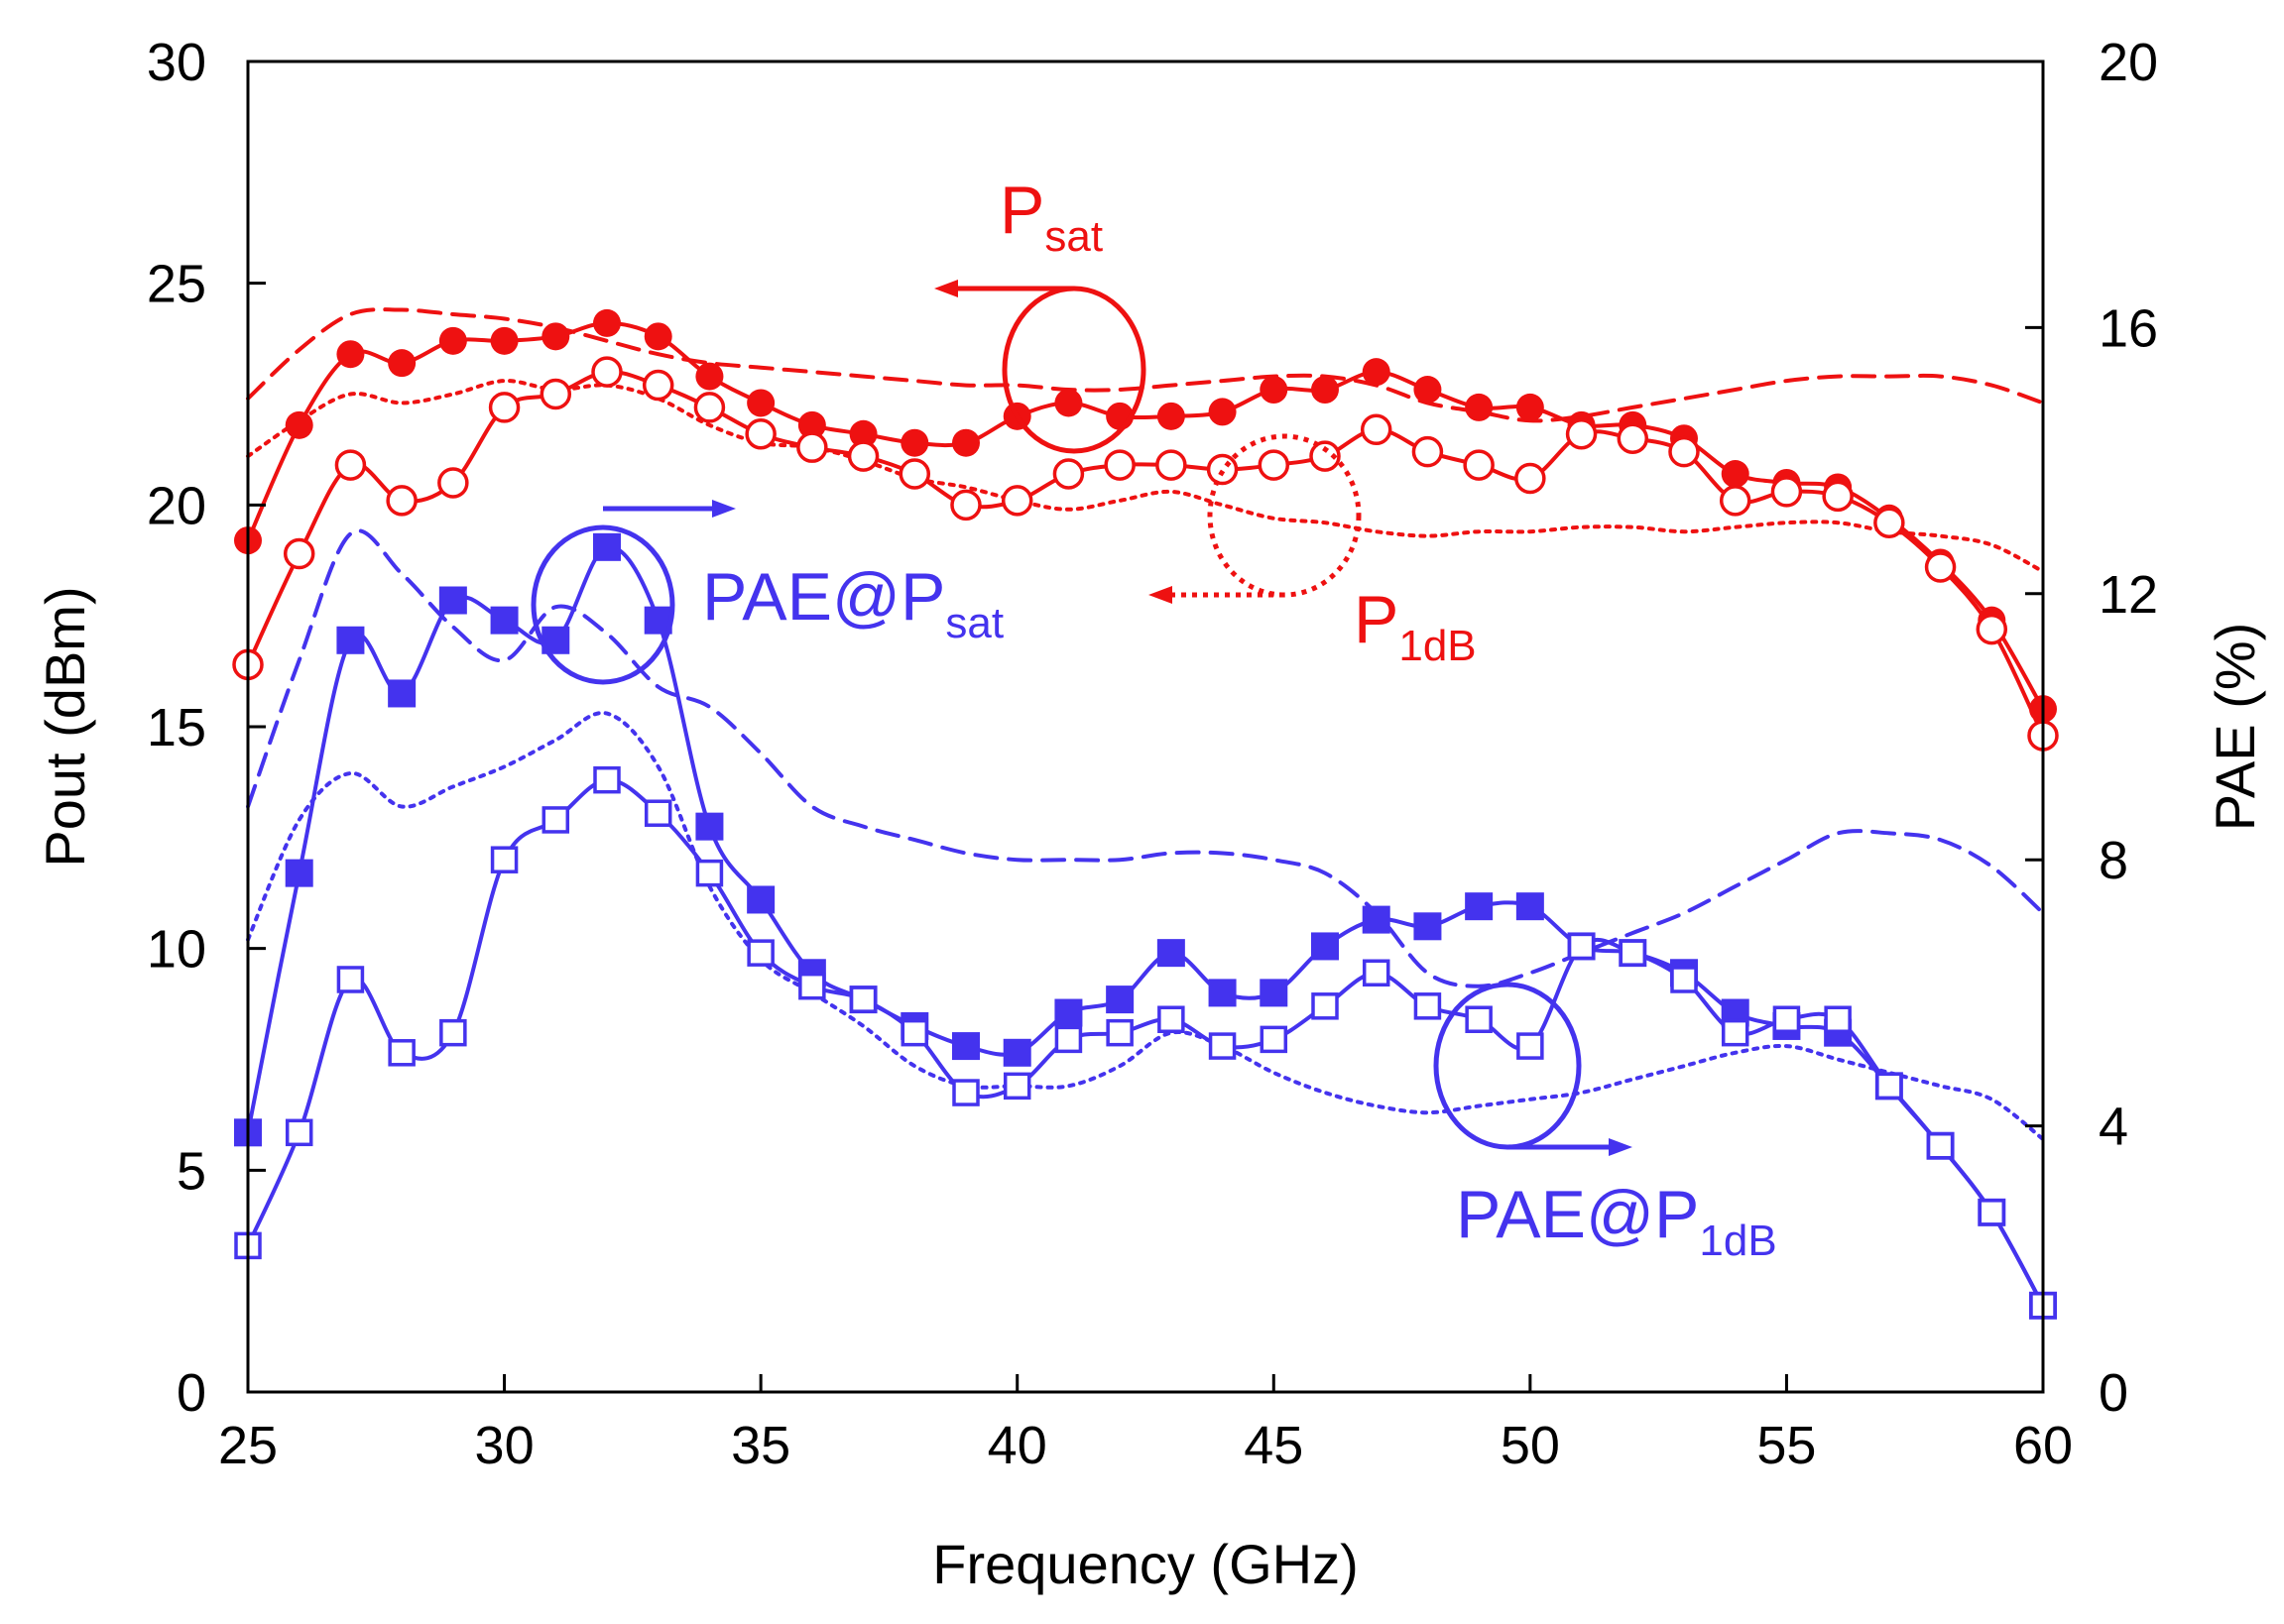 This screenshot has width=2284, height=1624. What do you see at coordinates (1530, 1445) in the screenshot?
I see `x-tick-label: 50` at bounding box center [1530, 1445].